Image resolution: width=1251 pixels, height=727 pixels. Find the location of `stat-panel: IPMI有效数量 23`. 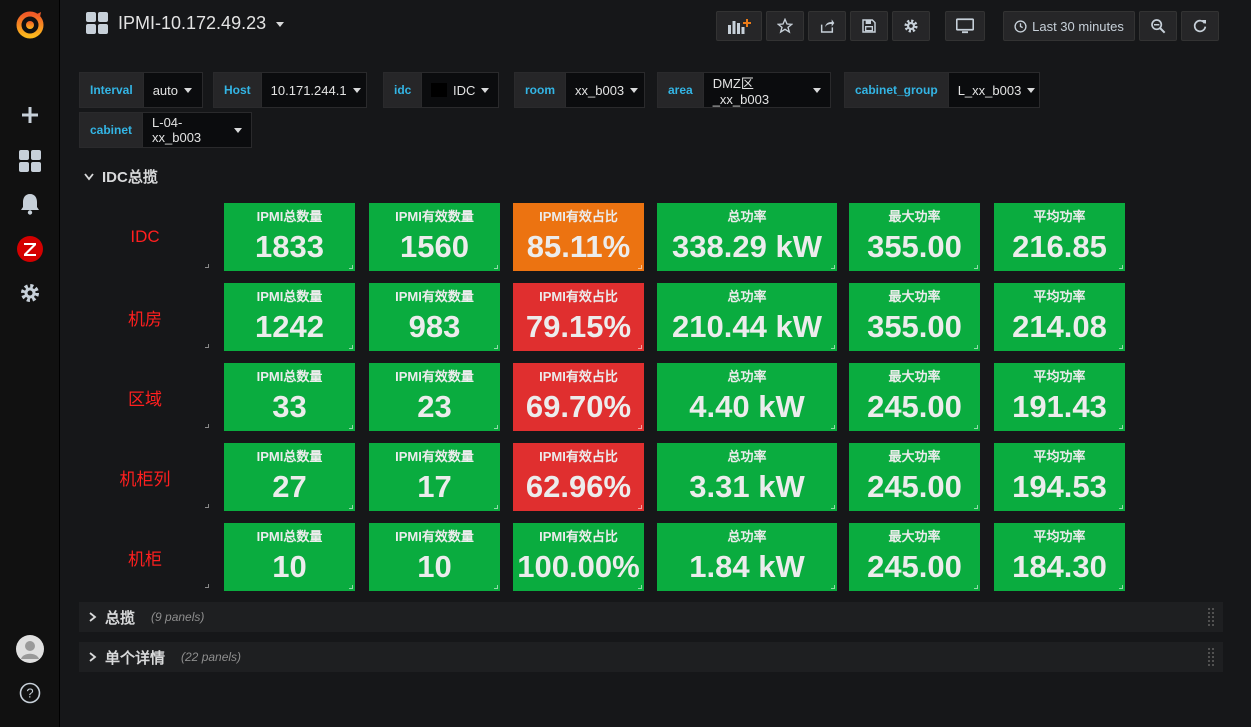

stat-panel: IPMI有效数量 23 is located at coordinates (434, 397).